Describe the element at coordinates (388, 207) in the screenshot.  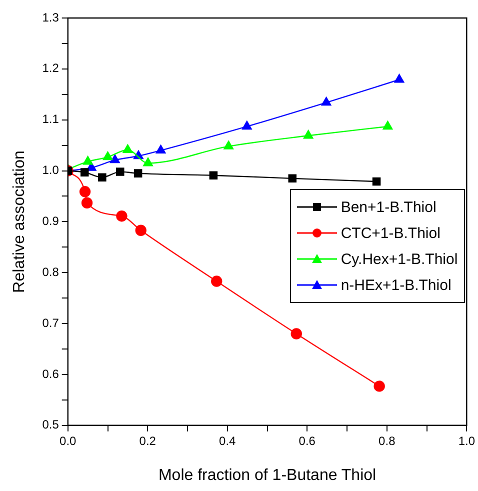
I see `legend-label: Ben+1-B.Thiol` at that location.